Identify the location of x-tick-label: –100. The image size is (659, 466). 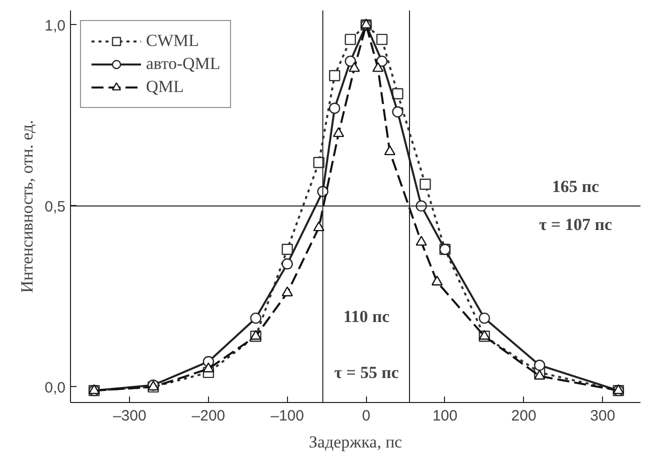
(287, 416).